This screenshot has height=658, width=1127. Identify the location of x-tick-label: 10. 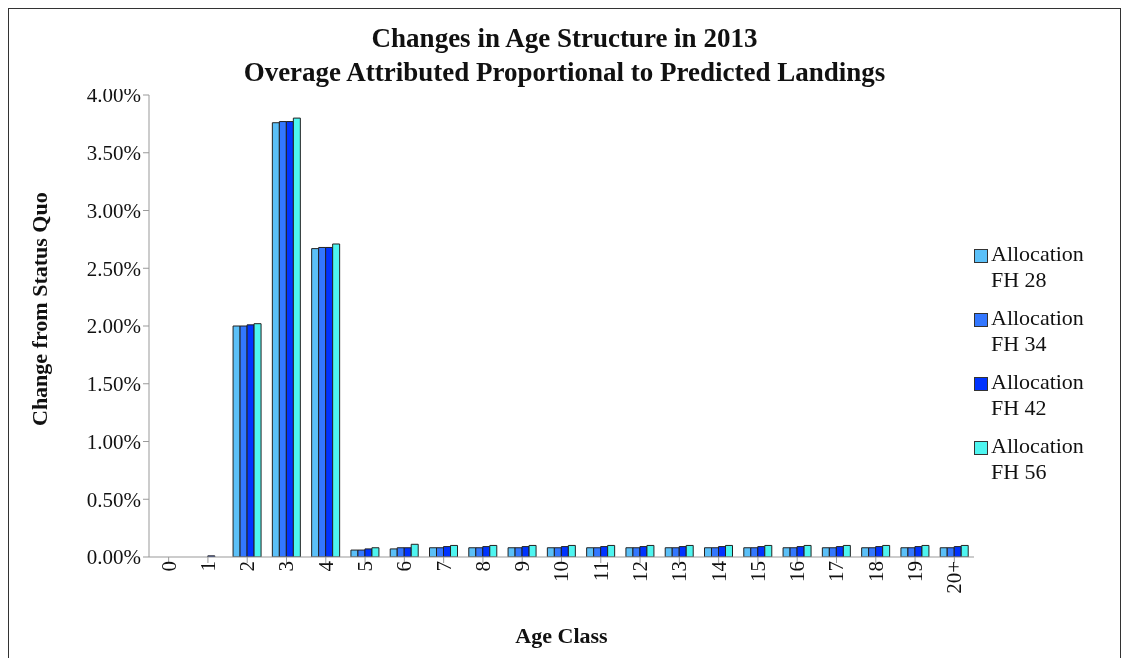
(561, 571).